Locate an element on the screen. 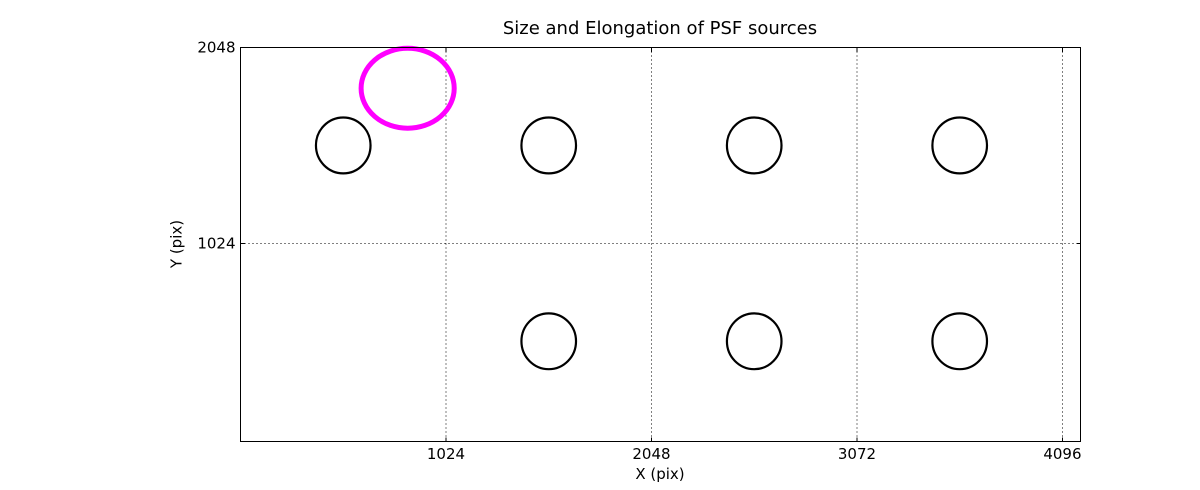 Image resolution: width=1200 pixels, height=490 pixels. psf-ellipse-highlighted is located at coordinates (407, 88).